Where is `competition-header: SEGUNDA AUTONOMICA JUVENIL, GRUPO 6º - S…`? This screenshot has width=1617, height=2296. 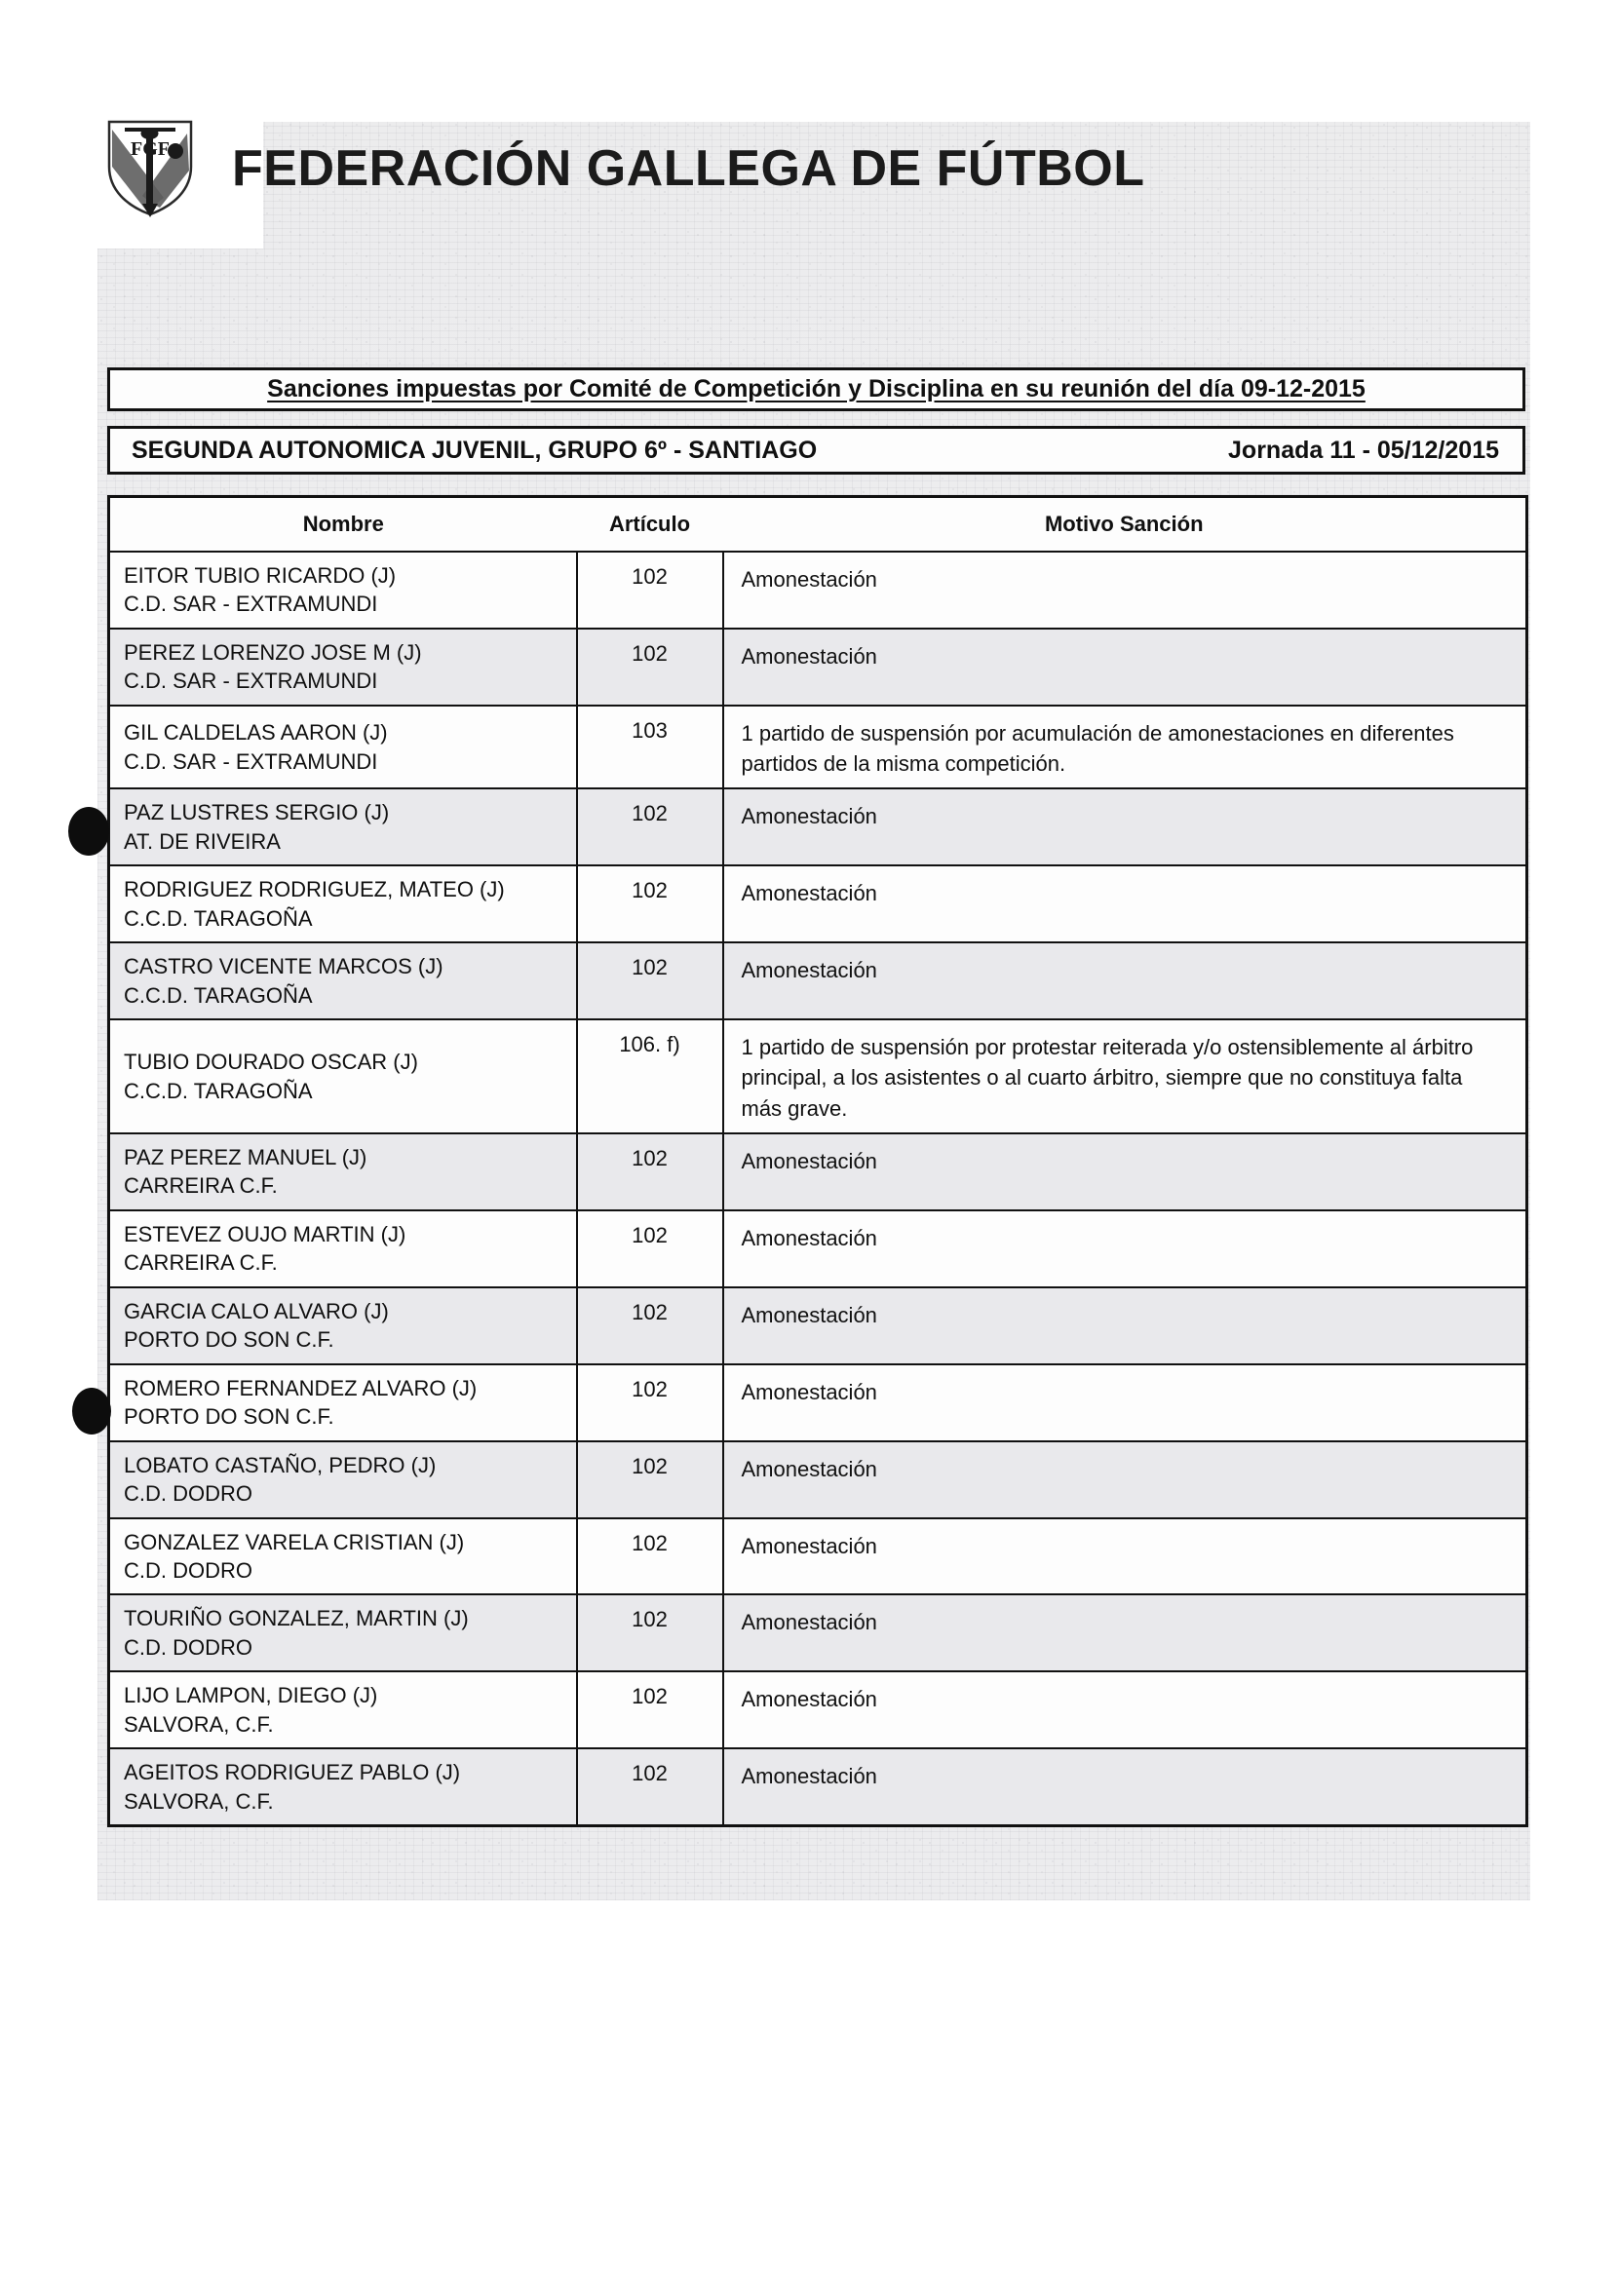 competition-header: SEGUNDA AUTONOMICA JUVENIL, GRUPO 6º - S… is located at coordinates (816, 450).